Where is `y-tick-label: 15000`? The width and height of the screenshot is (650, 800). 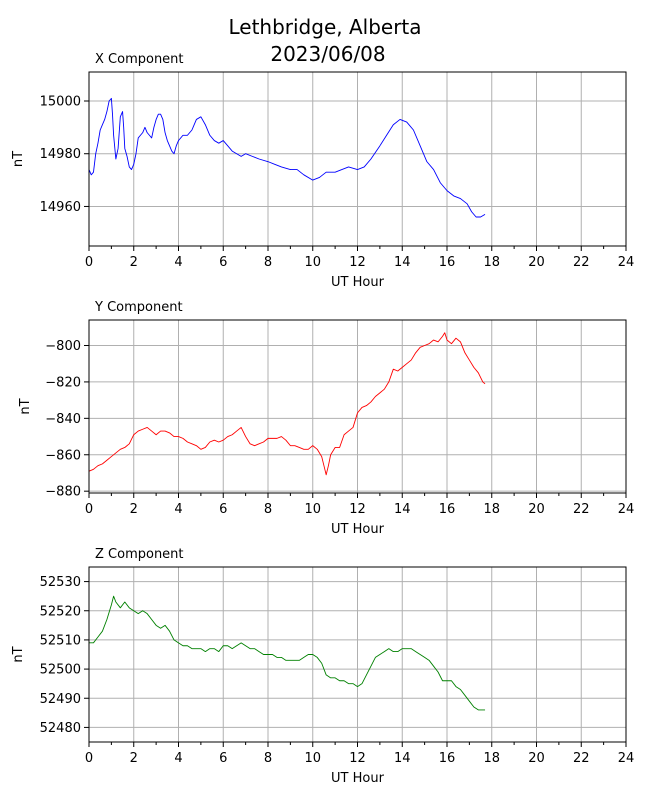
y-tick-label: 15000 is located at coordinates (60, 102).